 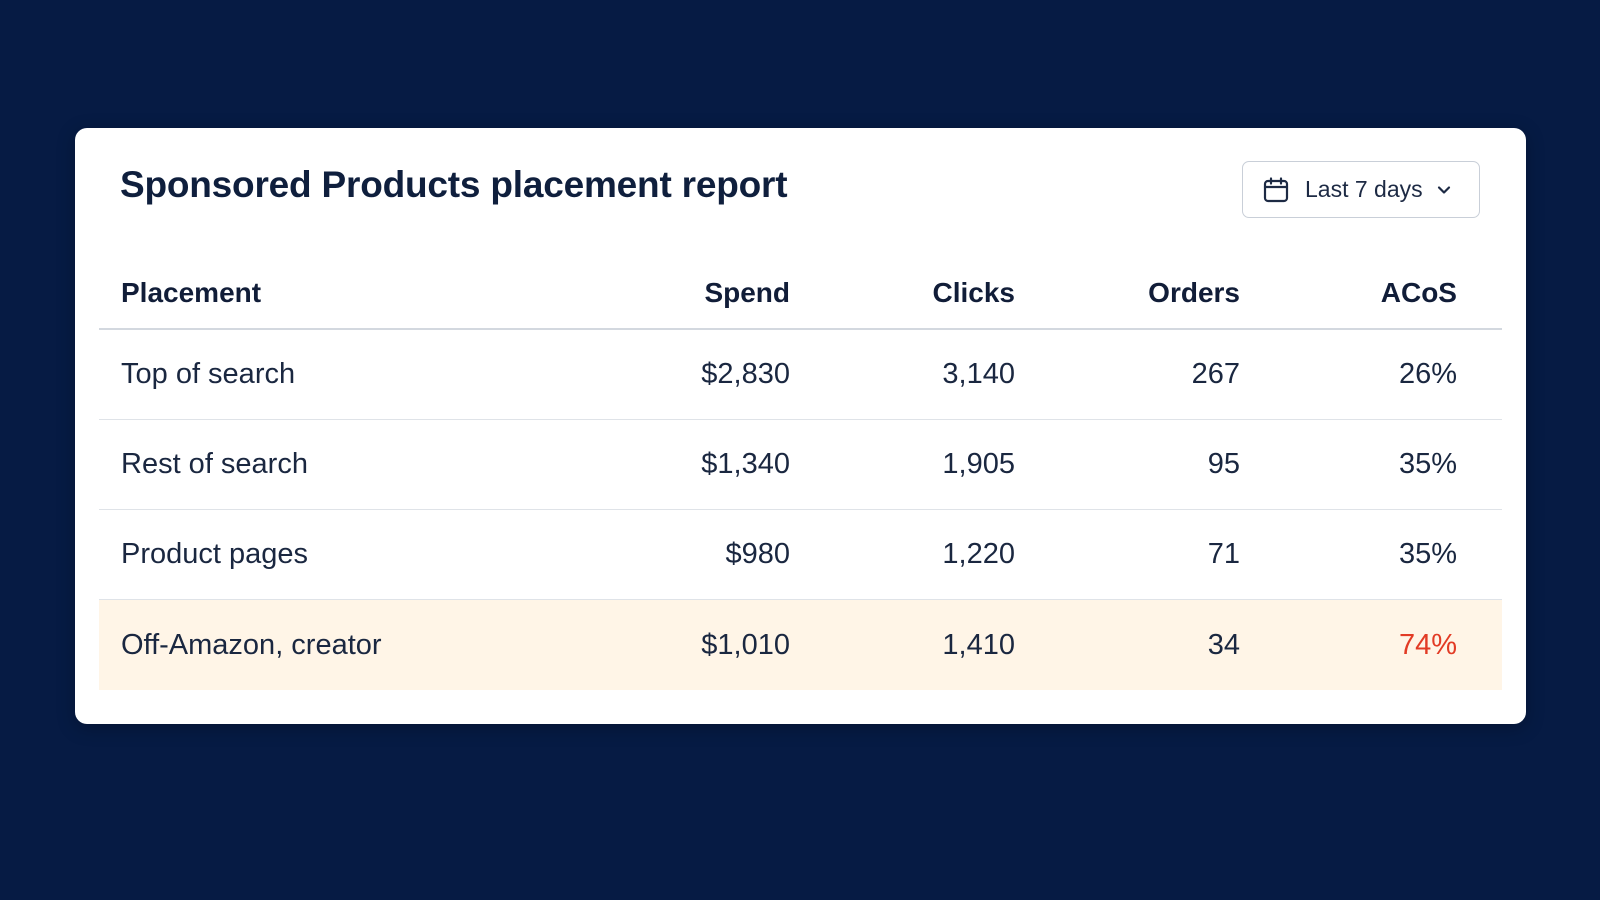 I want to click on column-header-orders: Orders, so click(x=1194, y=292).